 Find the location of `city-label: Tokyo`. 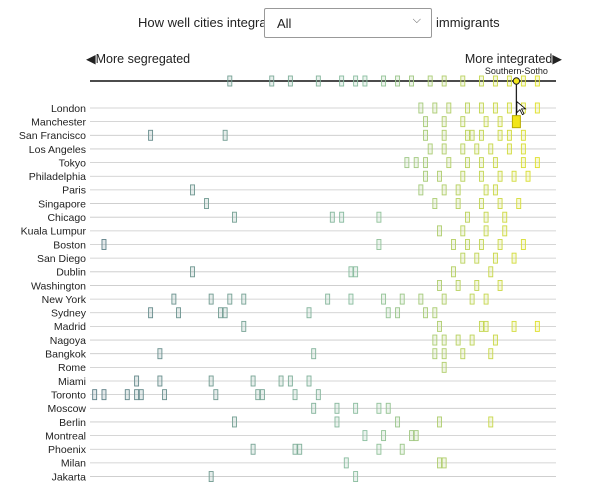

city-label: Tokyo is located at coordinates (73, 163).